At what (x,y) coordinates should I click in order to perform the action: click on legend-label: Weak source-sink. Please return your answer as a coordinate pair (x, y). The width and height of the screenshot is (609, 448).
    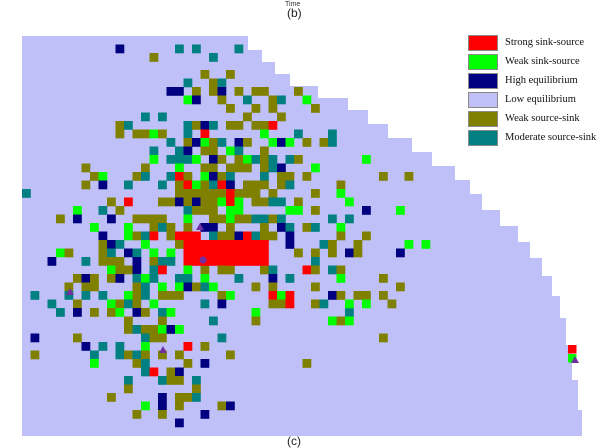
    Looking at the image, I should click on (542, 118).